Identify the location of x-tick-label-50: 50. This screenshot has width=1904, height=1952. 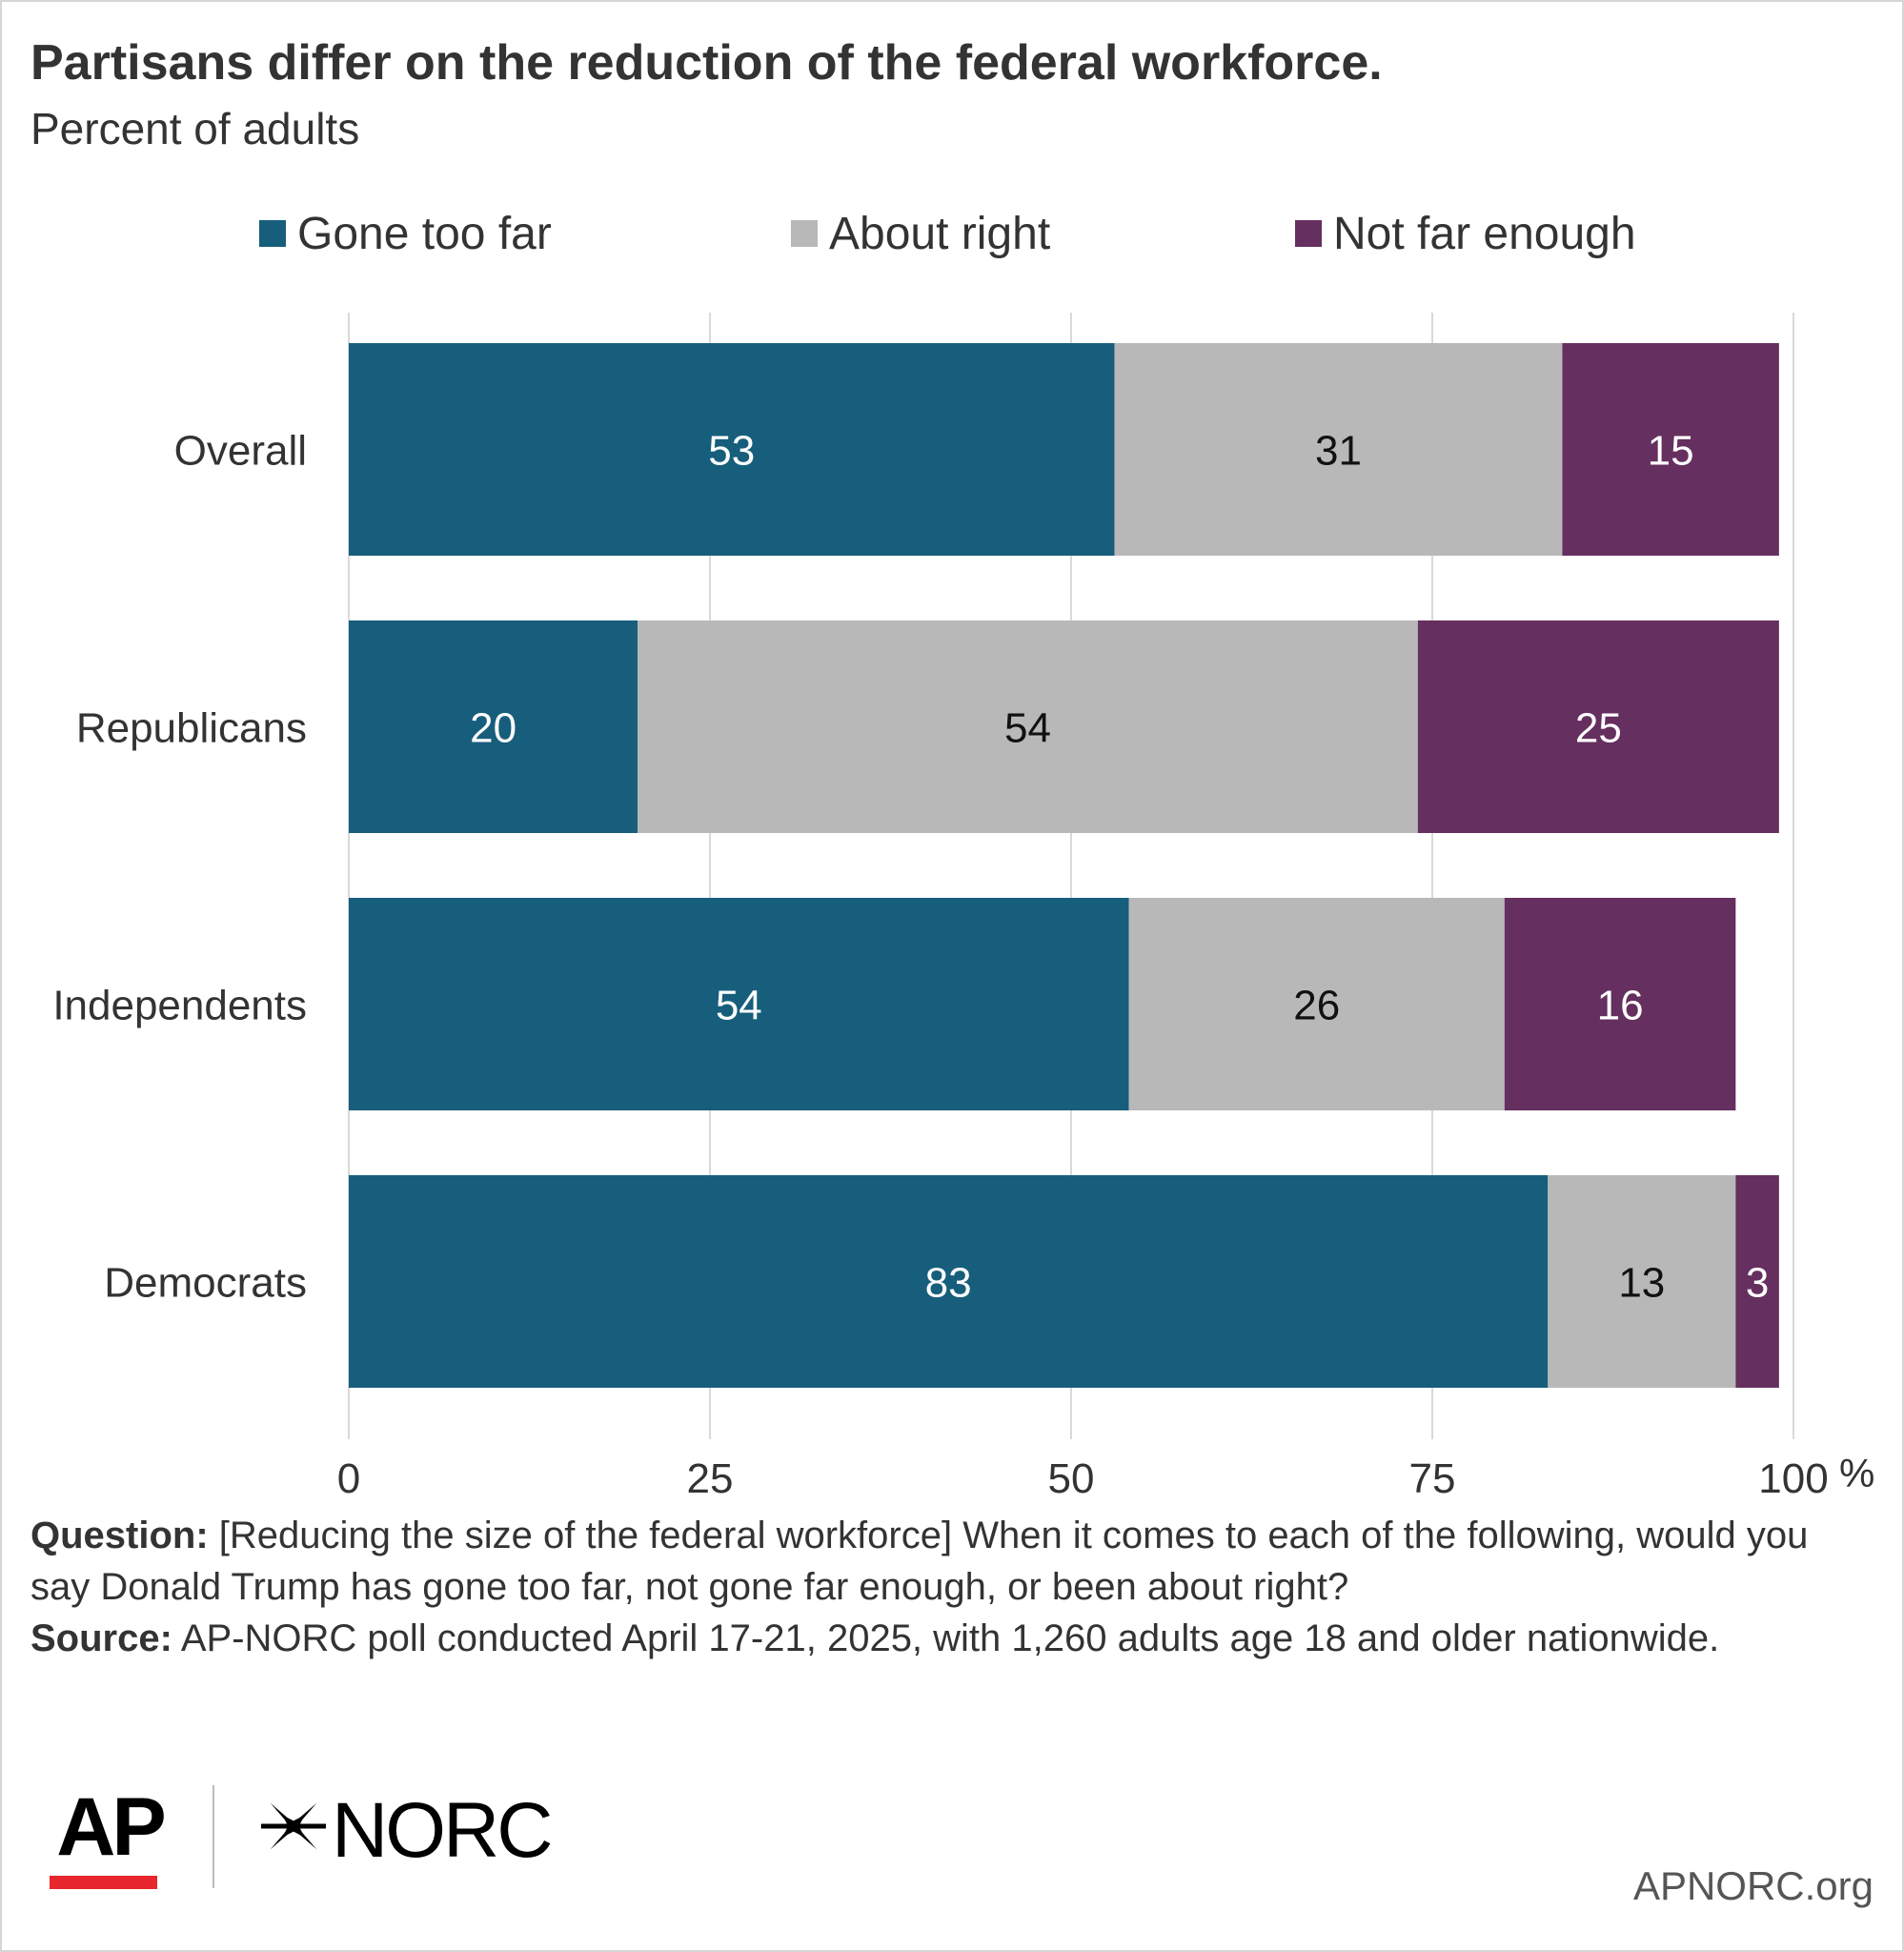
(1071, 1478).